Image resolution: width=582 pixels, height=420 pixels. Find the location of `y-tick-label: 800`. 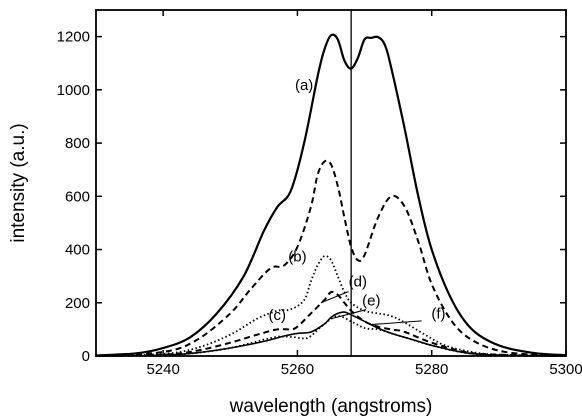

y-tick-label: 800 is located at coordinates (77, 143).